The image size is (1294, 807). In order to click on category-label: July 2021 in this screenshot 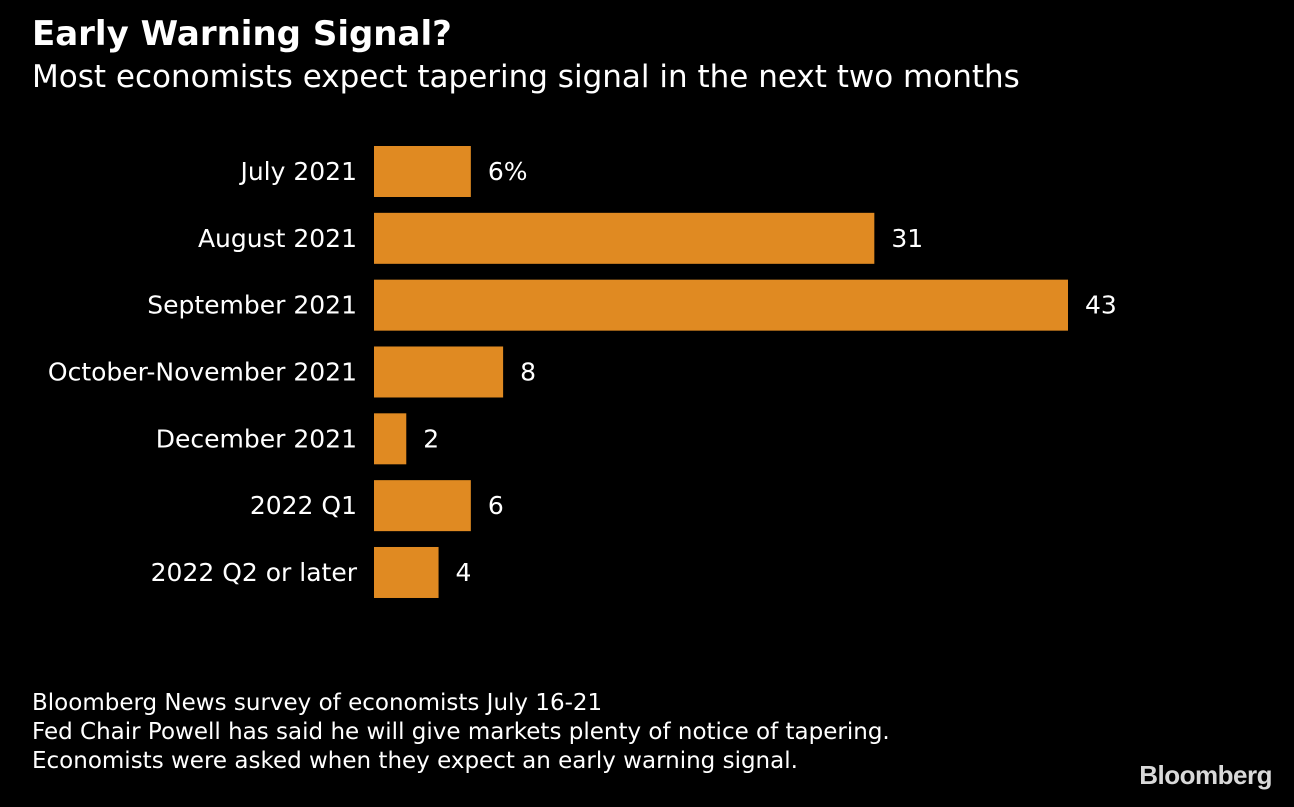, I will do `click(297, 171)`.